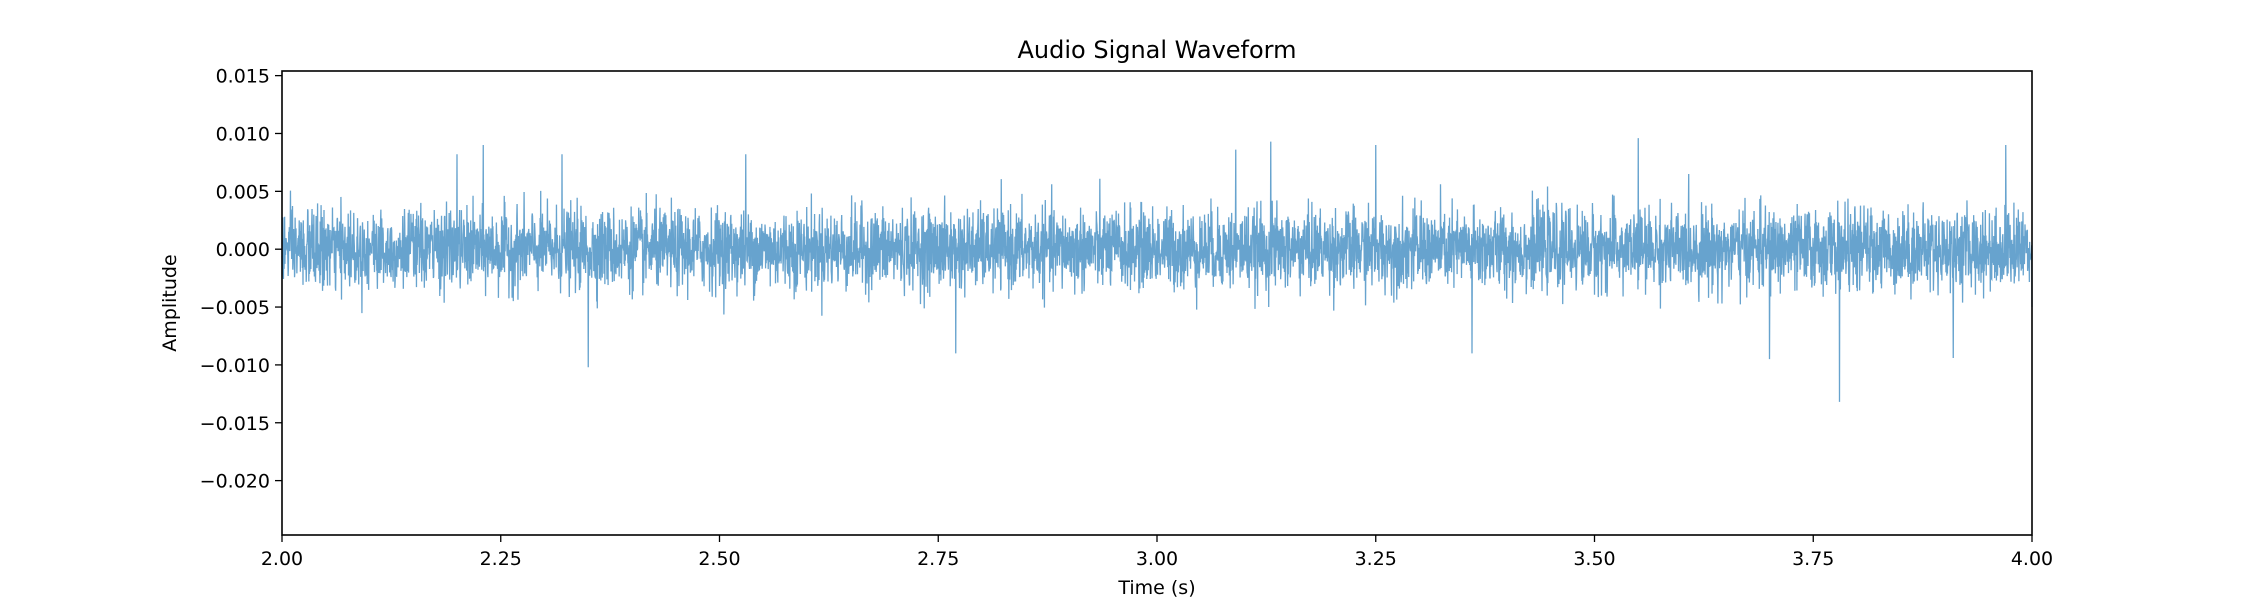 This screenshot has width=2250, height=600. What do you see at coordinates (1157, 559) in the screenshot?
I see `x-tick-label: 3.00` at bounding box center [1157, 559].